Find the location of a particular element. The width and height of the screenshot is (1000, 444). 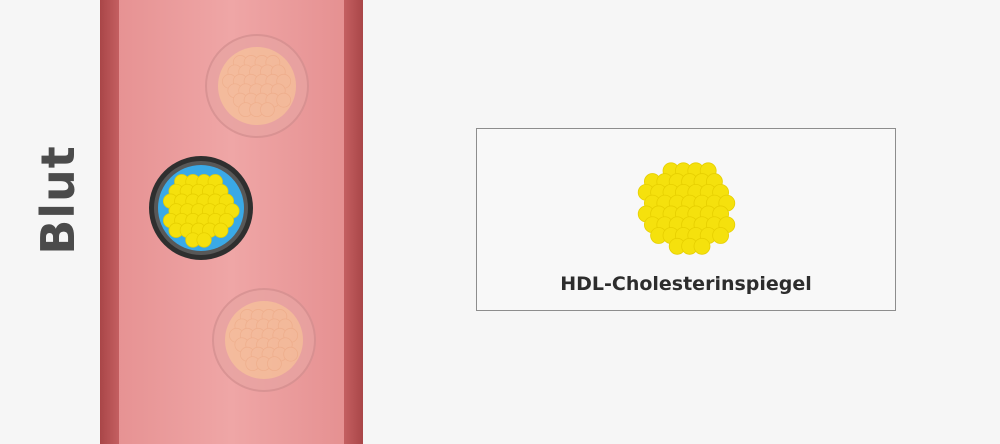

vessel-wall-left is located at coordinates (109, 222).